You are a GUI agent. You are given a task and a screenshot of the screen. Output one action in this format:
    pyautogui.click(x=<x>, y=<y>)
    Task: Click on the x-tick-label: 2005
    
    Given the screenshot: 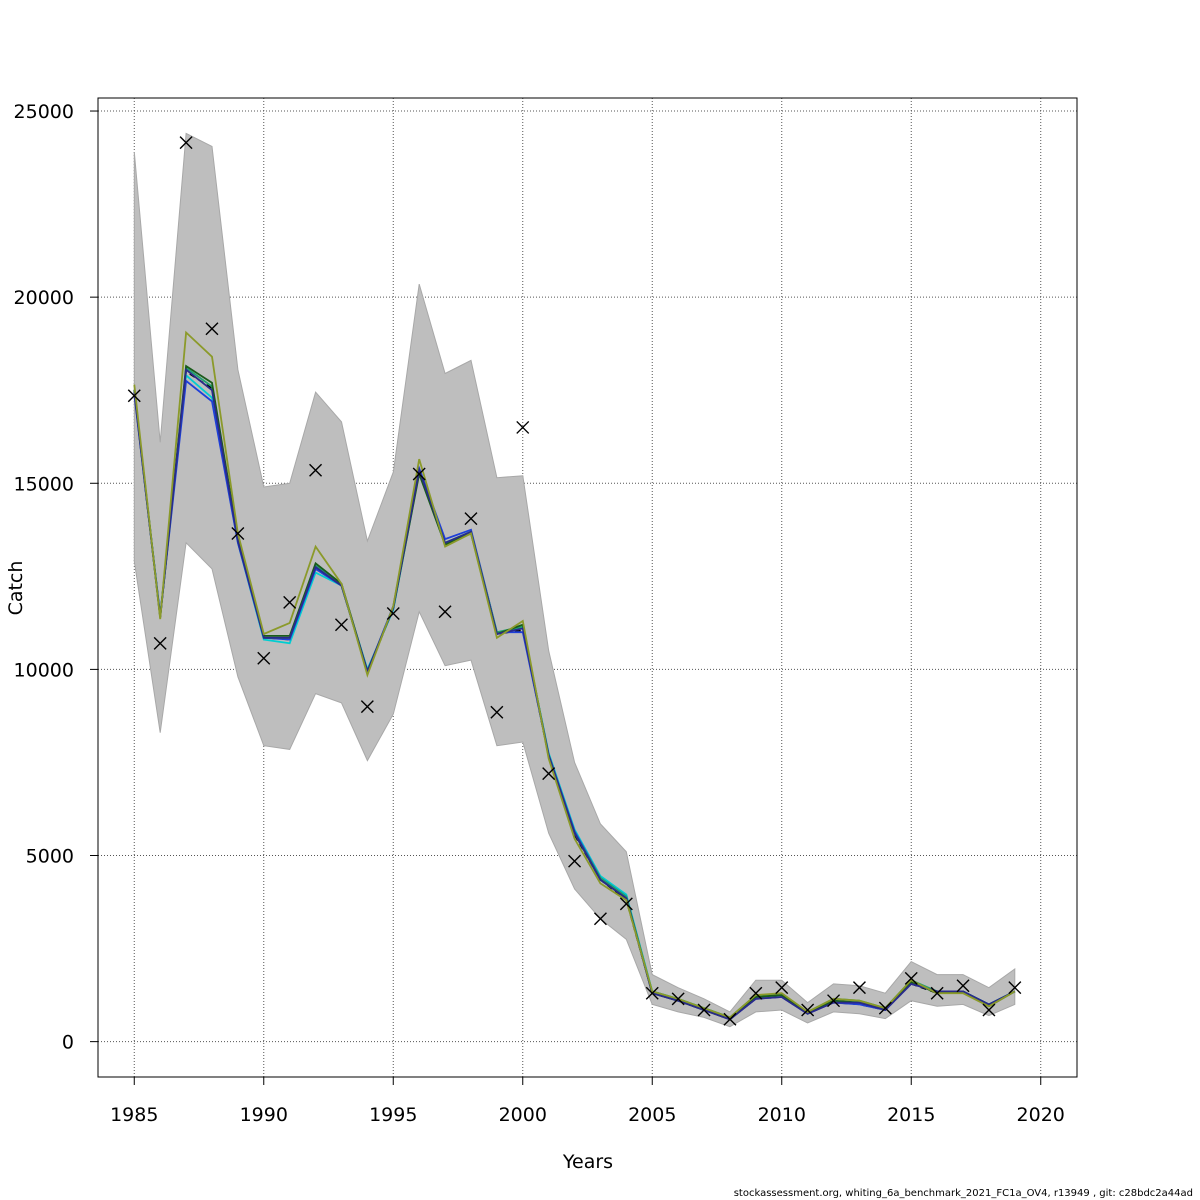 What is the action you would take?
    pyautogui.click(x=652, y=1115)
    